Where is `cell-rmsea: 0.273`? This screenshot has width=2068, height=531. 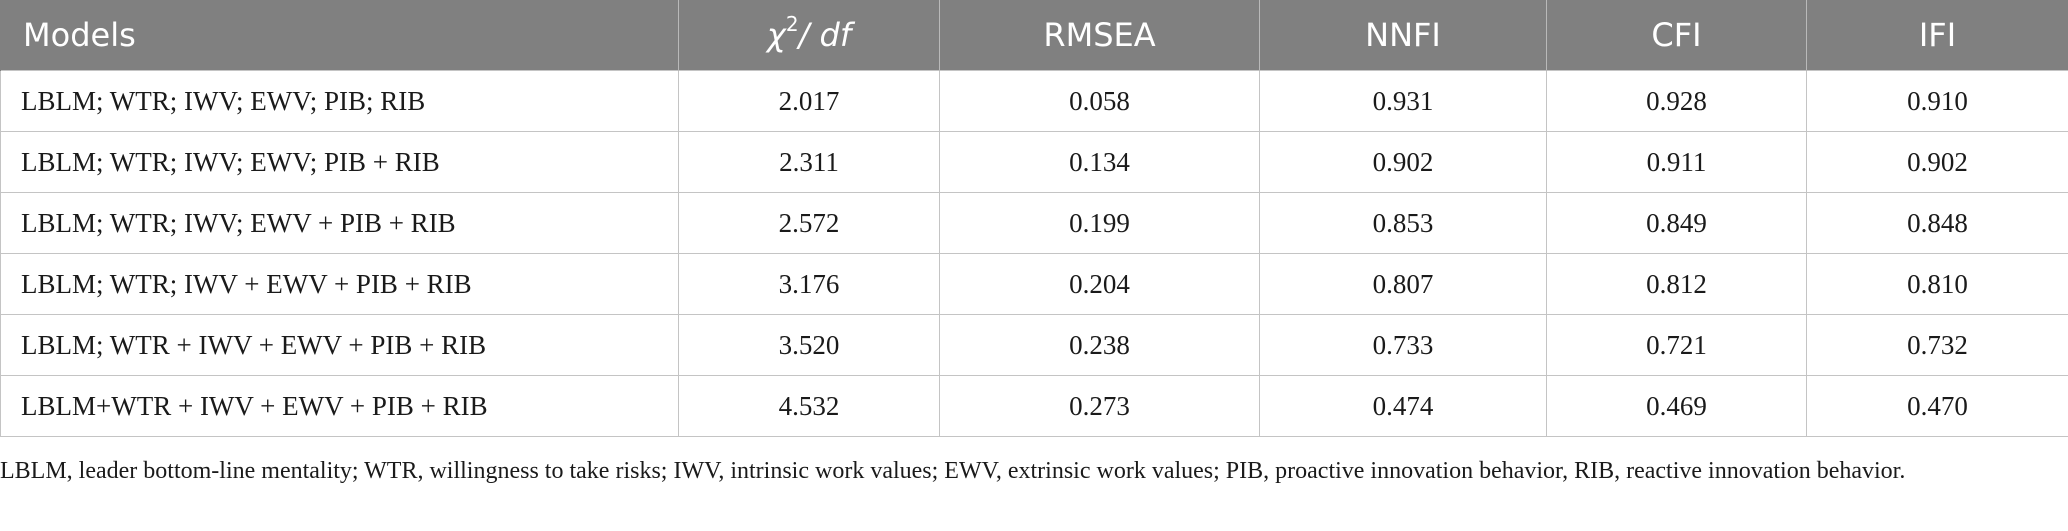
cell-rmsea: 0.273 is located at coordinates (1099, 406).